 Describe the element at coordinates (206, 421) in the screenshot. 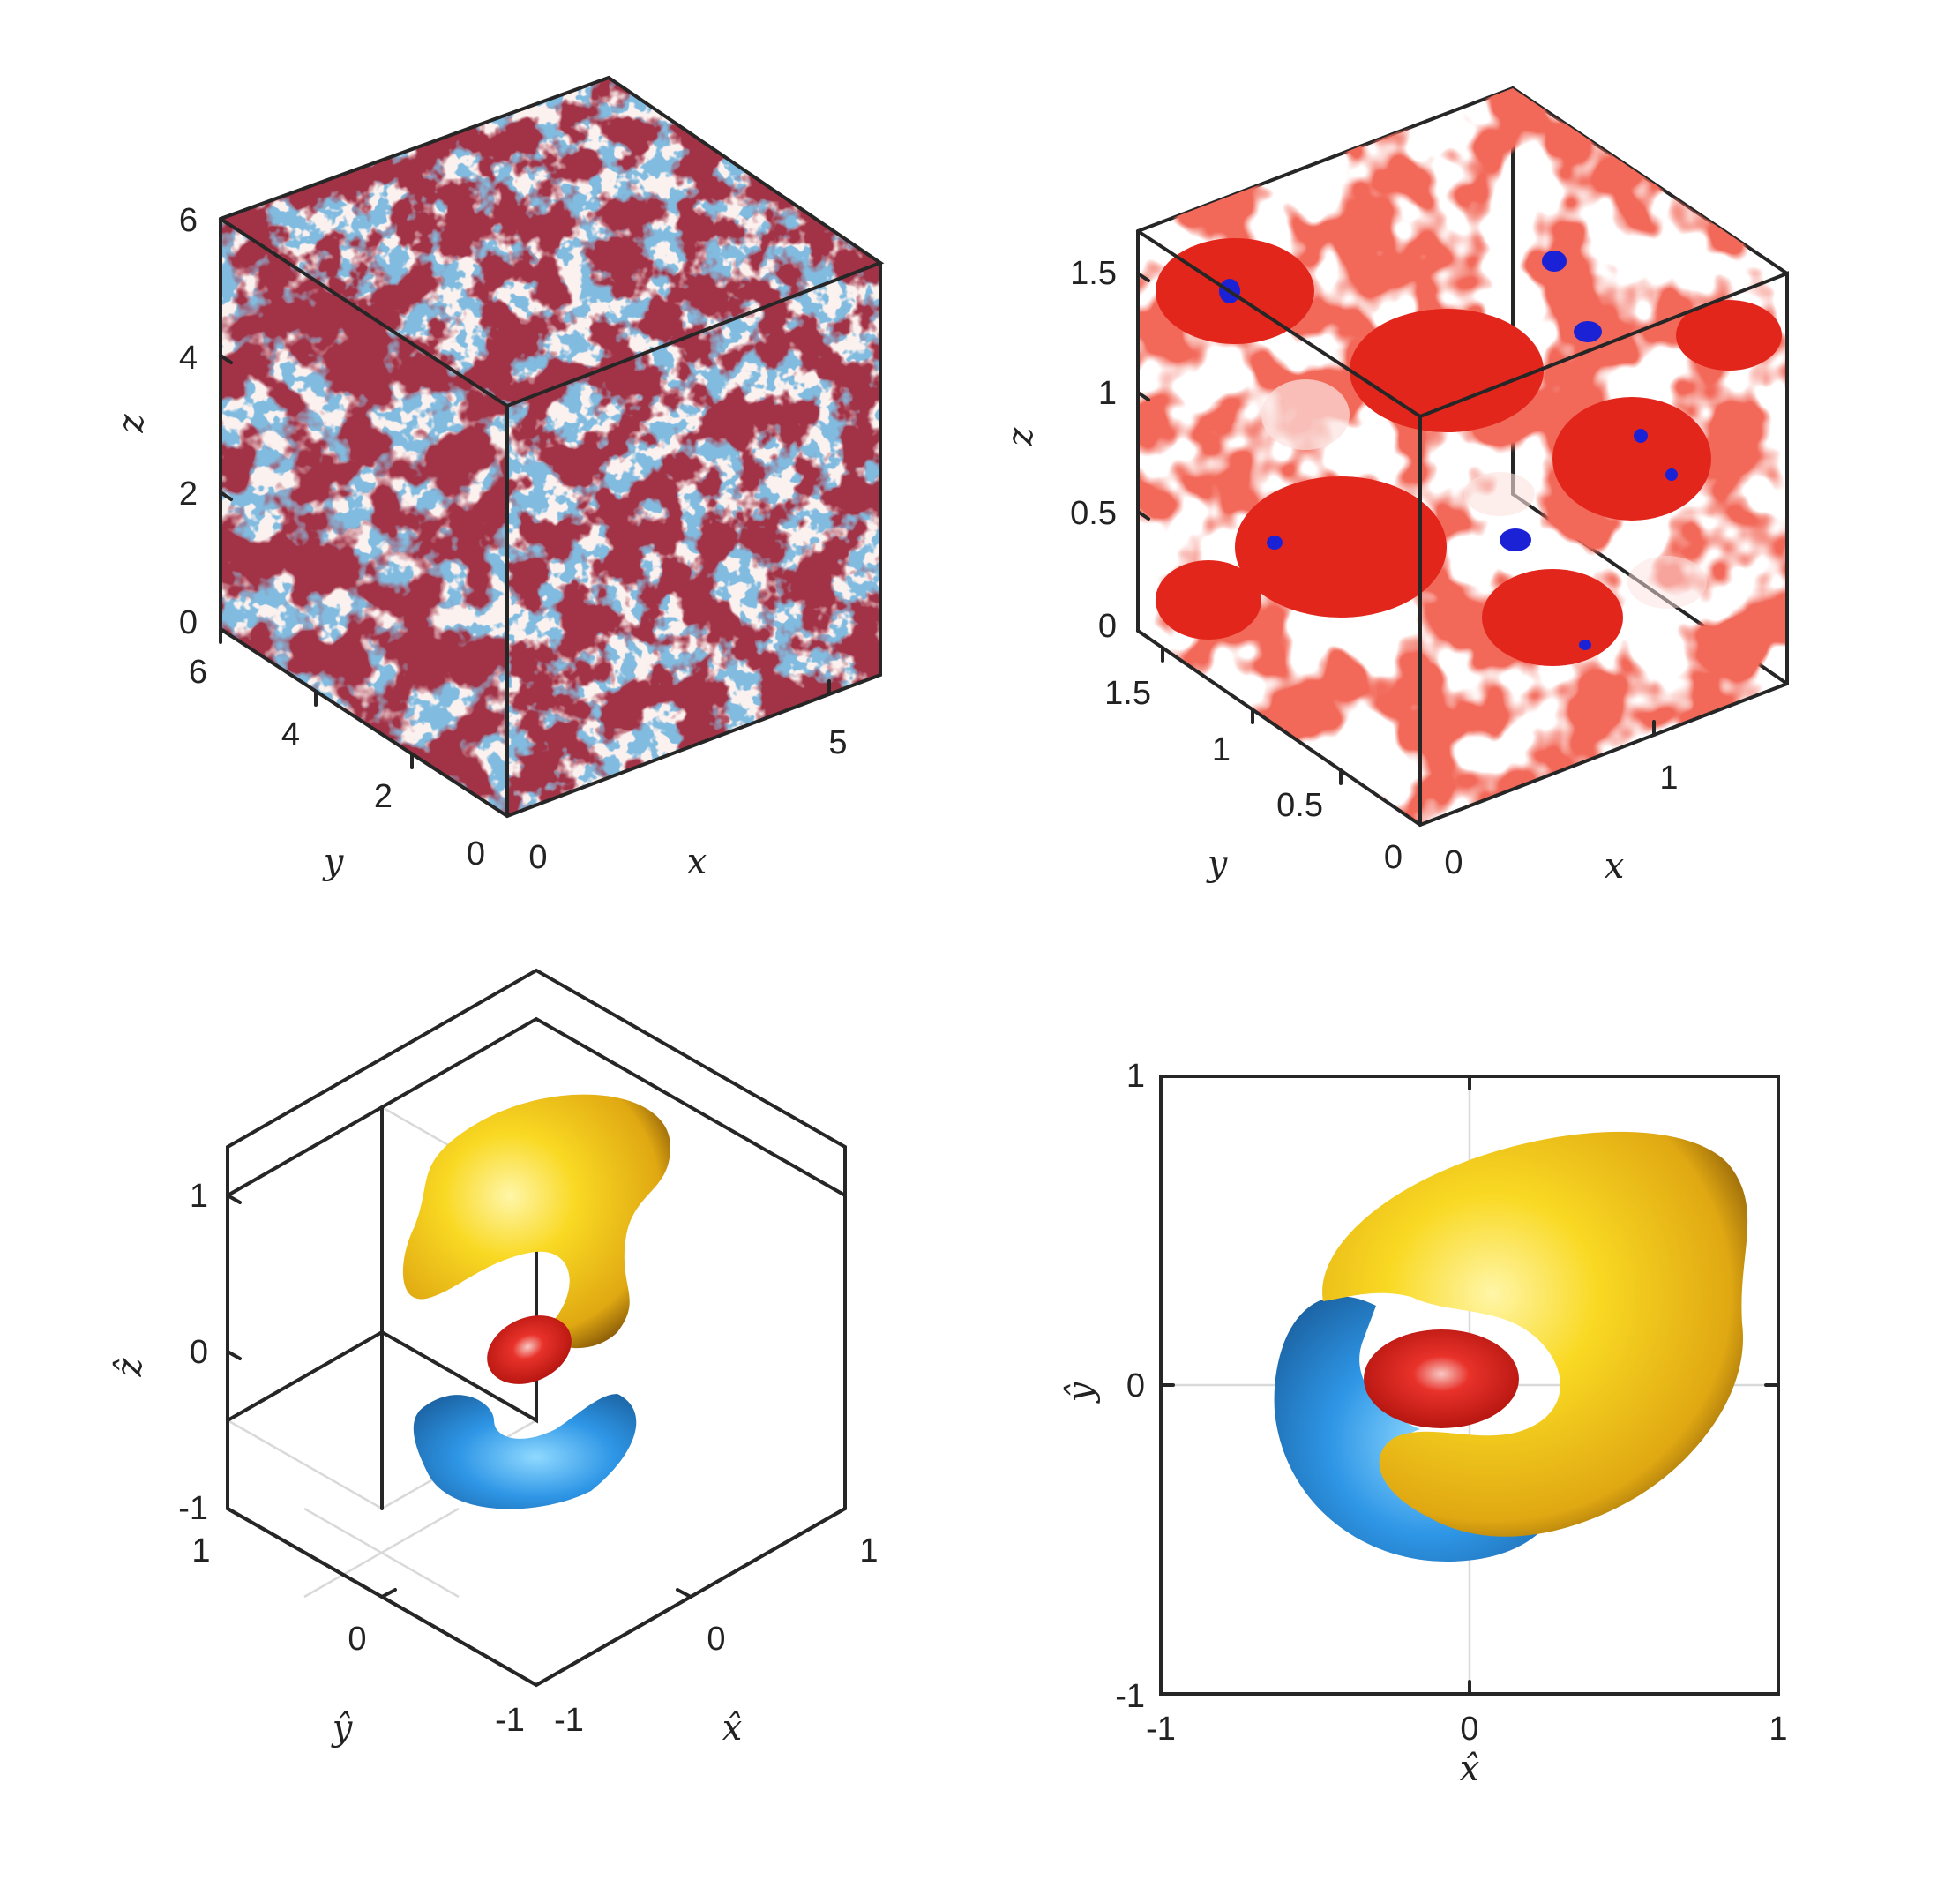

I see `z-ticks: 6 4 2 0` at that location.